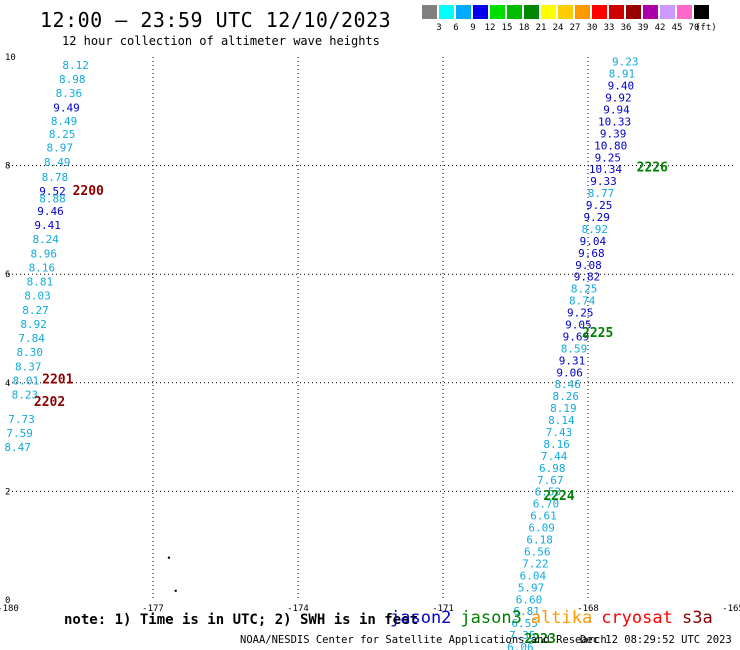 Image resolution: width=740 pixels, height=650 pixels. I want to click on wave-height-value: 7.59, so click(19, 433).